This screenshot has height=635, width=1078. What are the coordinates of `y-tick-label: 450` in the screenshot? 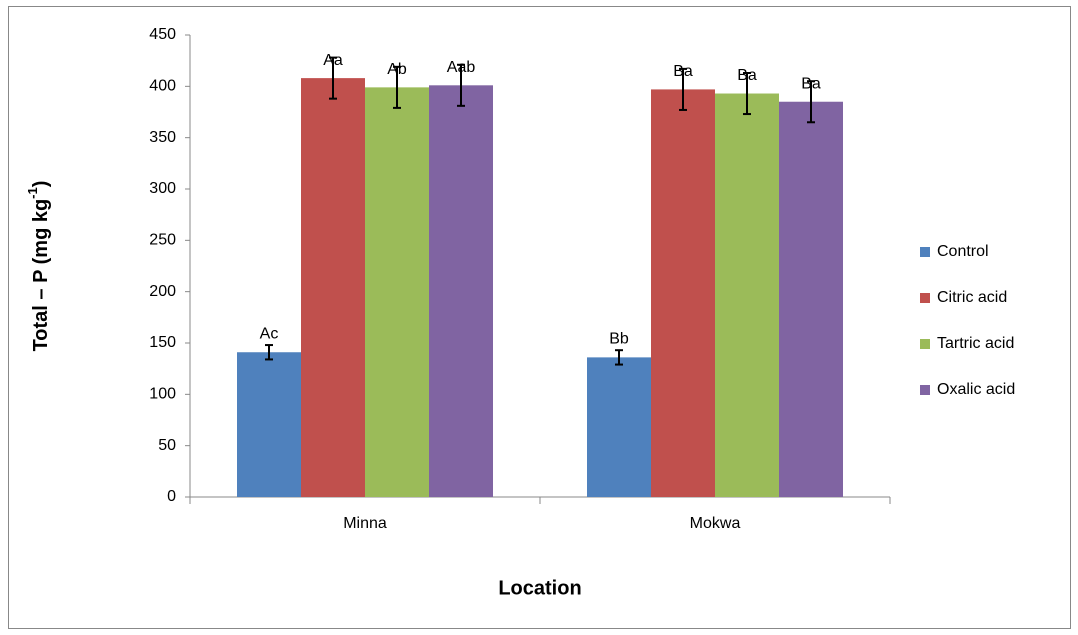 It's located at (162, 34).